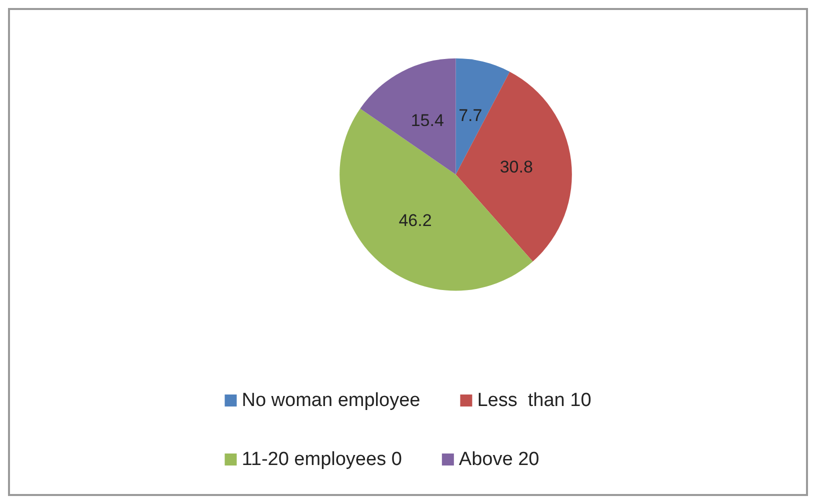 This screenshot has width=816, height=504. What do you see at coordinates (470, 115) in the screenshot?
I see `data-label: 7.7` at bounding box center [470, 115].